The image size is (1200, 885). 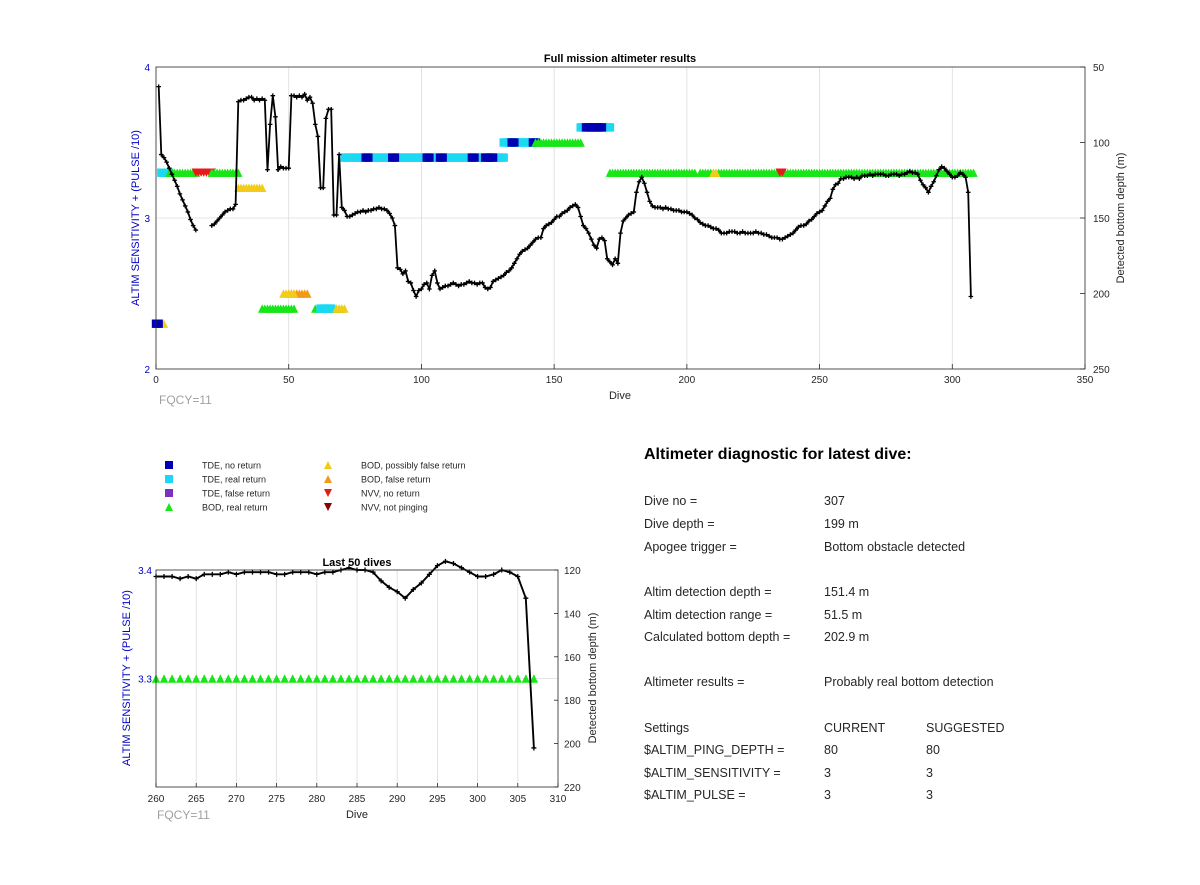 I want to click on y-tick-label-right: 150, so click(x=1101, y=219).